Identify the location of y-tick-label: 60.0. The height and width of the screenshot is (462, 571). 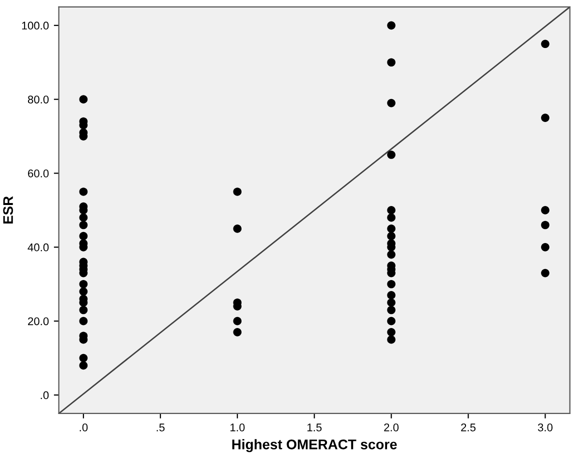
(38, 174).